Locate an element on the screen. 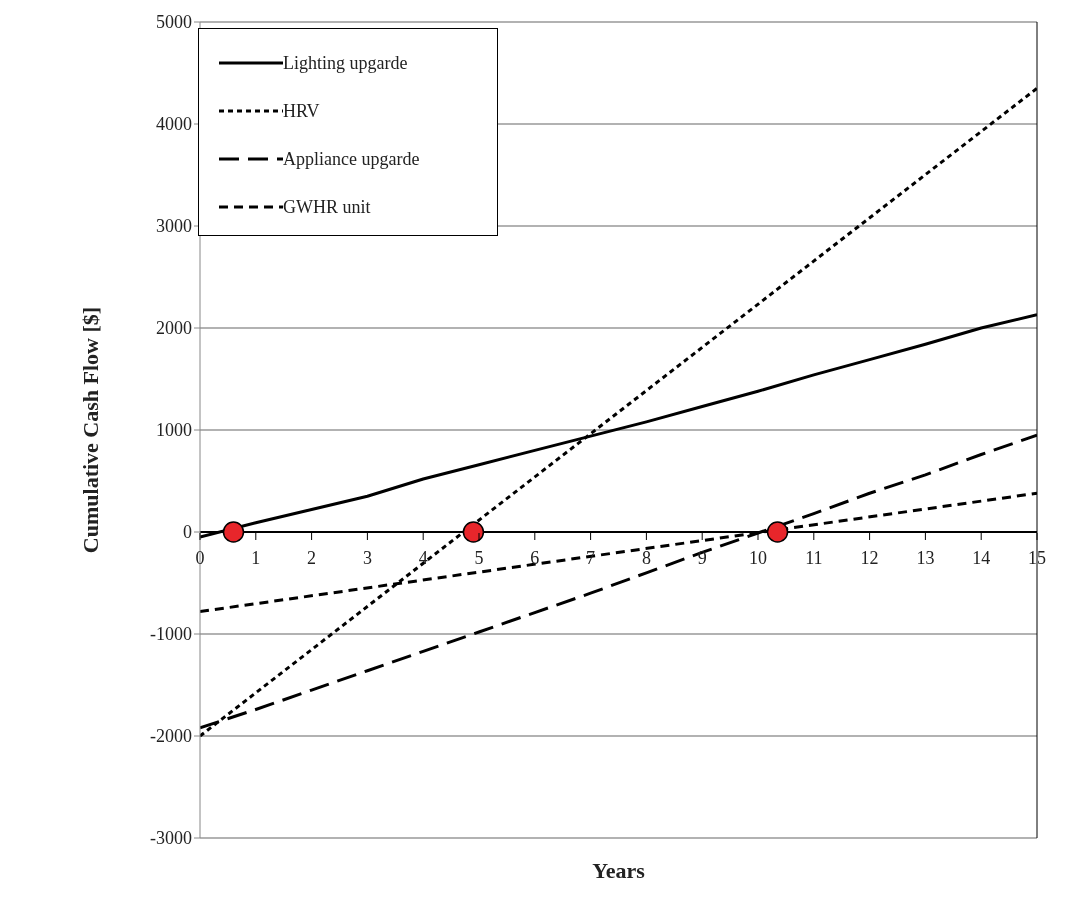  x-tick-label: 11 is located at coordinates (814, 558).